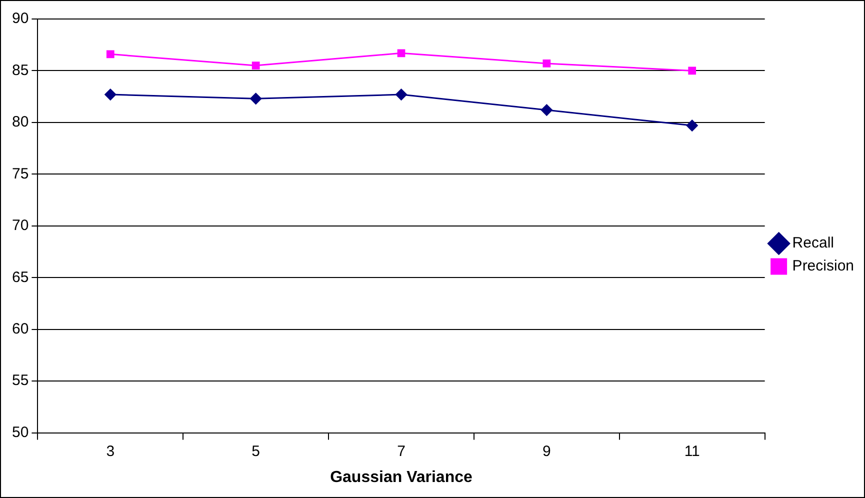 This screenshot has height=498, width=865. Describe the element at coordinates (20, 70) in the screenshot. I see `y-tick-label: 85` at that location.